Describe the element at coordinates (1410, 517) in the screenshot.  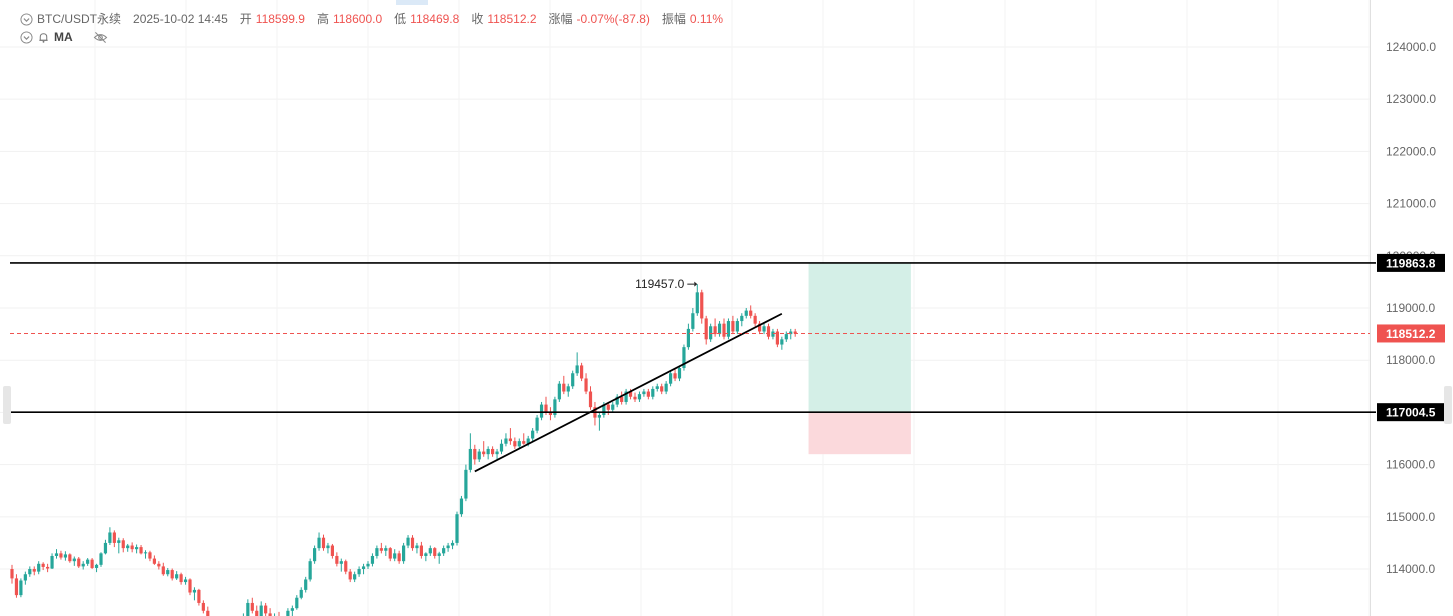
I see `y-tick-label: 115000.0` at that location.